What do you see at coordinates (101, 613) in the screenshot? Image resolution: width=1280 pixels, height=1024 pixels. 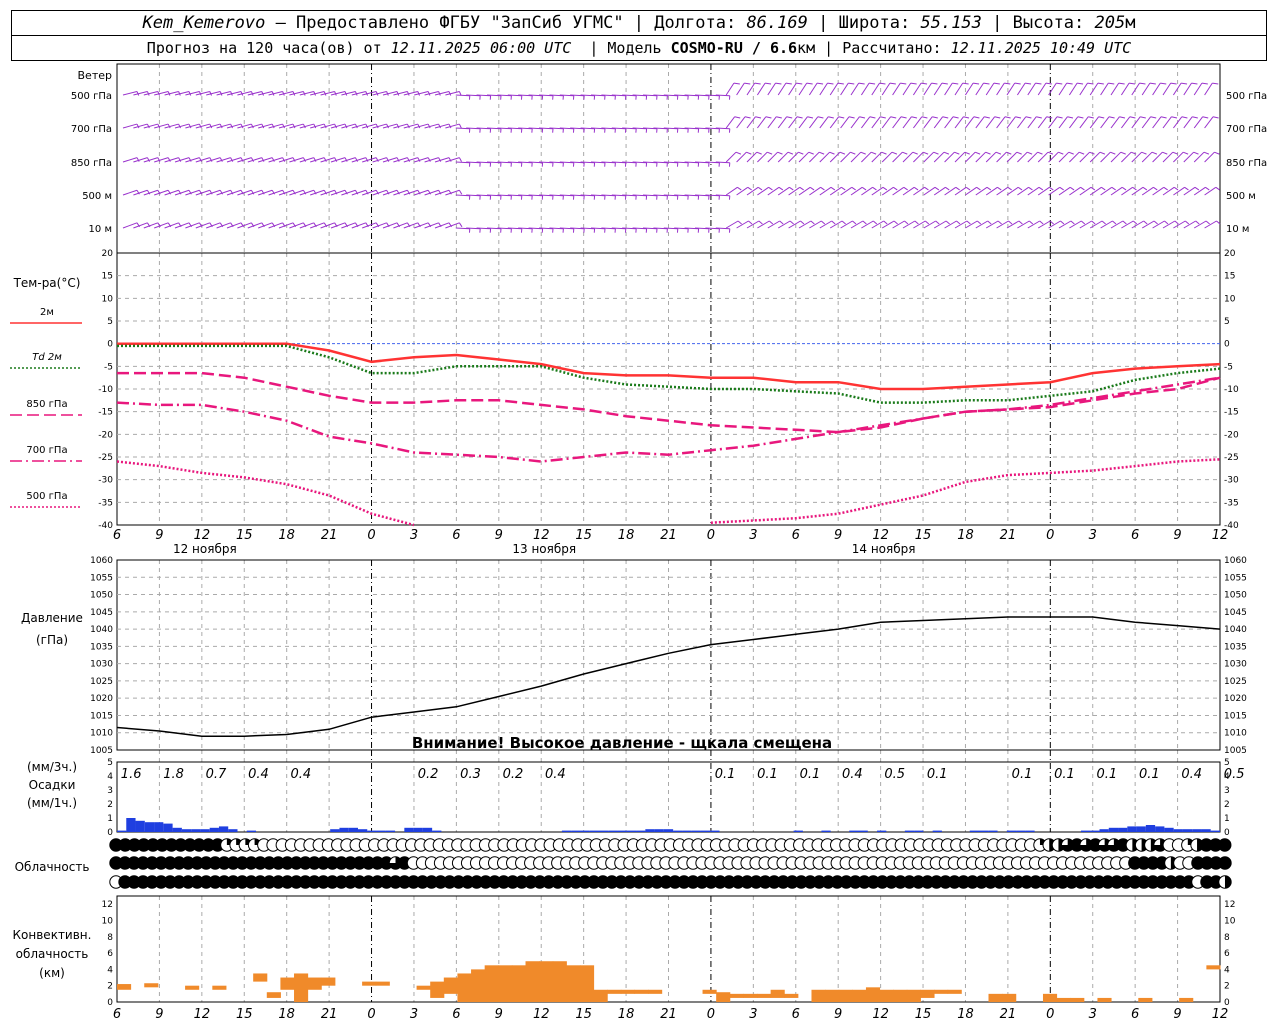 I see `pressure-tick-label-left: 1045` at bounding box center [101, 613].